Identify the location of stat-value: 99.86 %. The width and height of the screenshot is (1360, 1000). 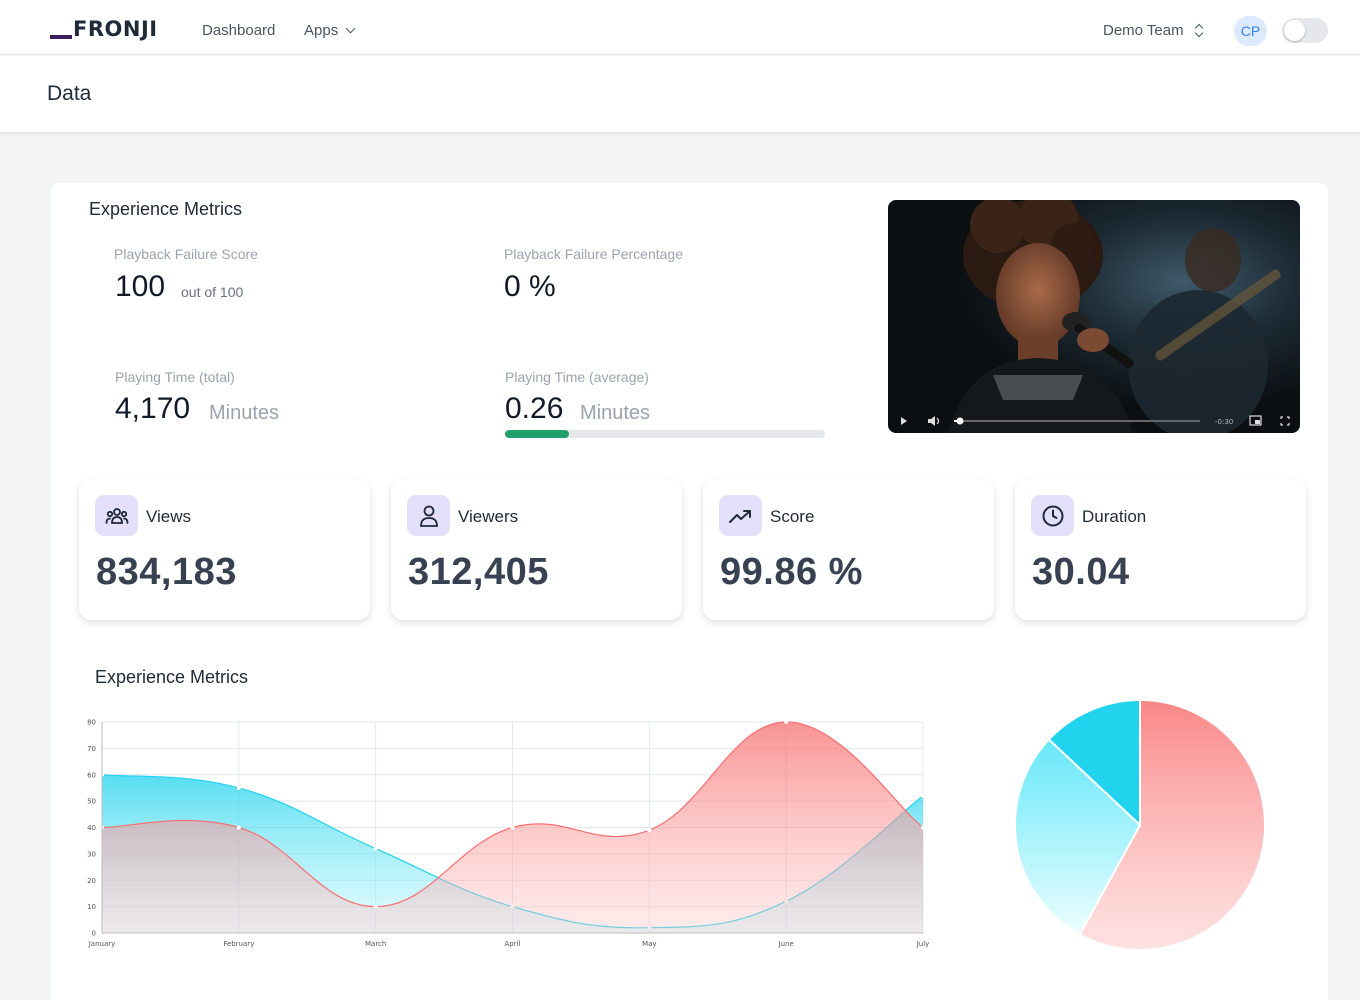
(791, 572).